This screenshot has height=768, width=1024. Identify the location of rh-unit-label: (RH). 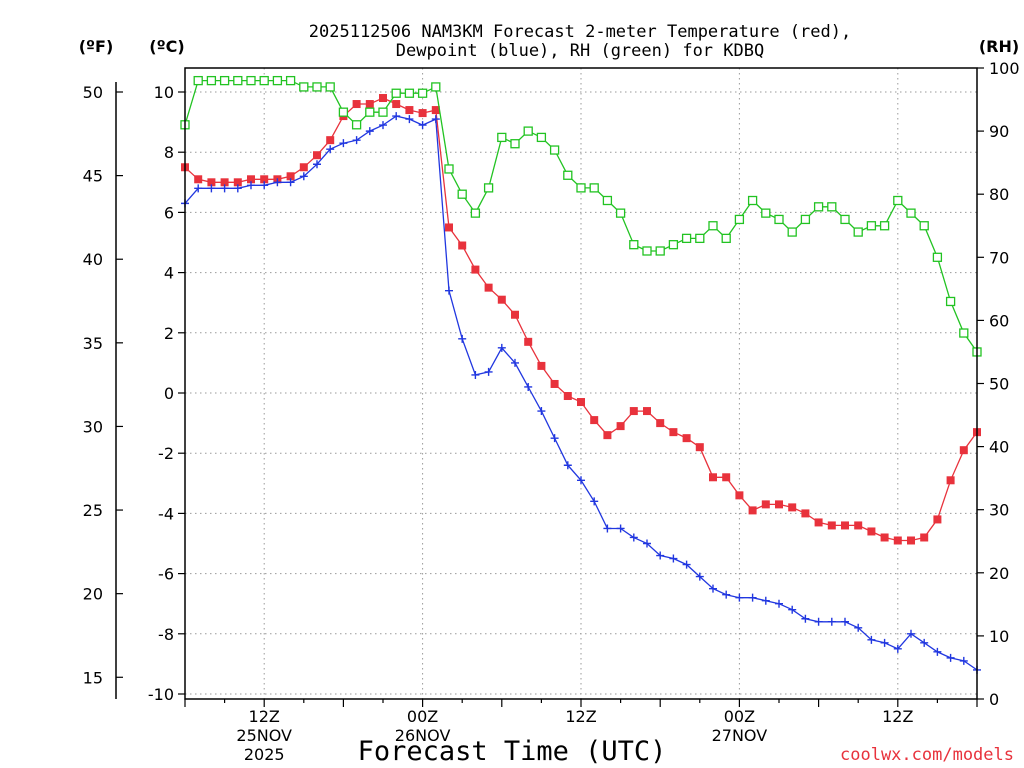
(999, 46).